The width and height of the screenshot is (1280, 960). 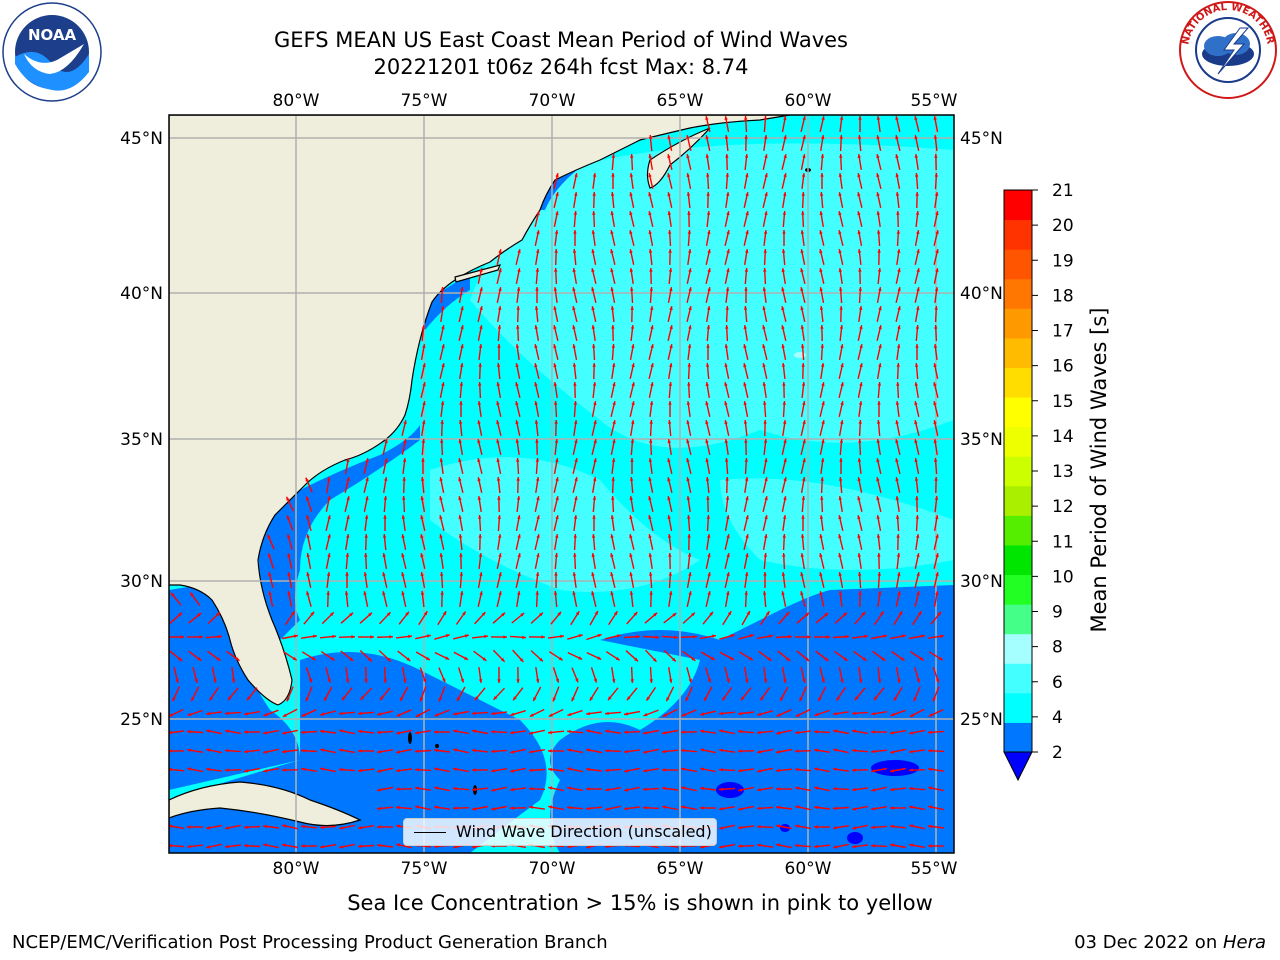 I want to click on lat-label: 45°N, so click(x=981, y=139).